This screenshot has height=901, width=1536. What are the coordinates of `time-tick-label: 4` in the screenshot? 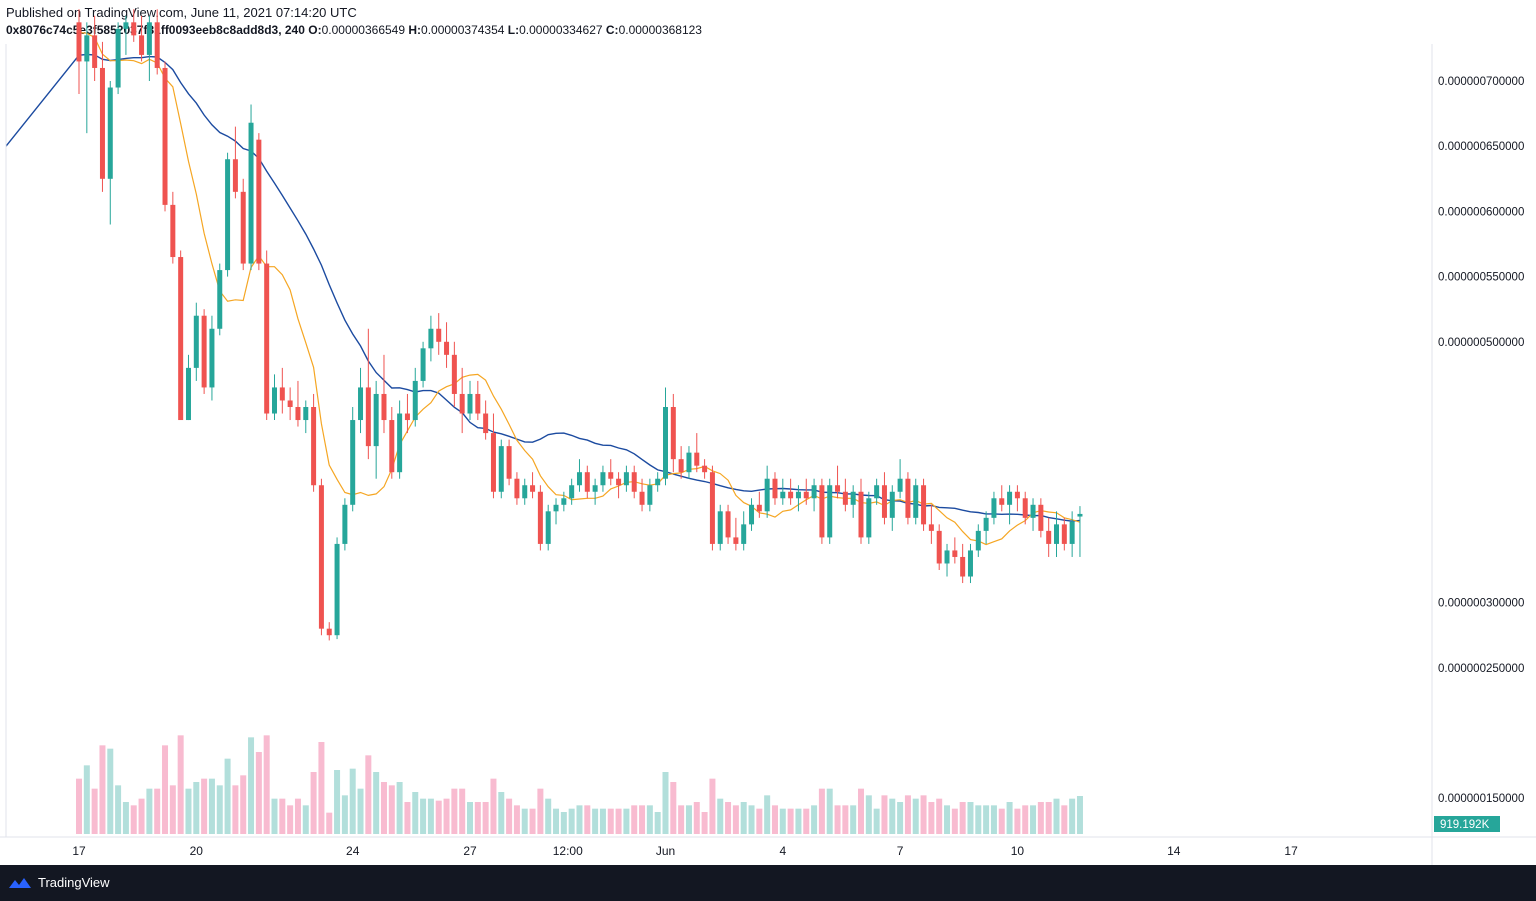 It's located at (782, 851).